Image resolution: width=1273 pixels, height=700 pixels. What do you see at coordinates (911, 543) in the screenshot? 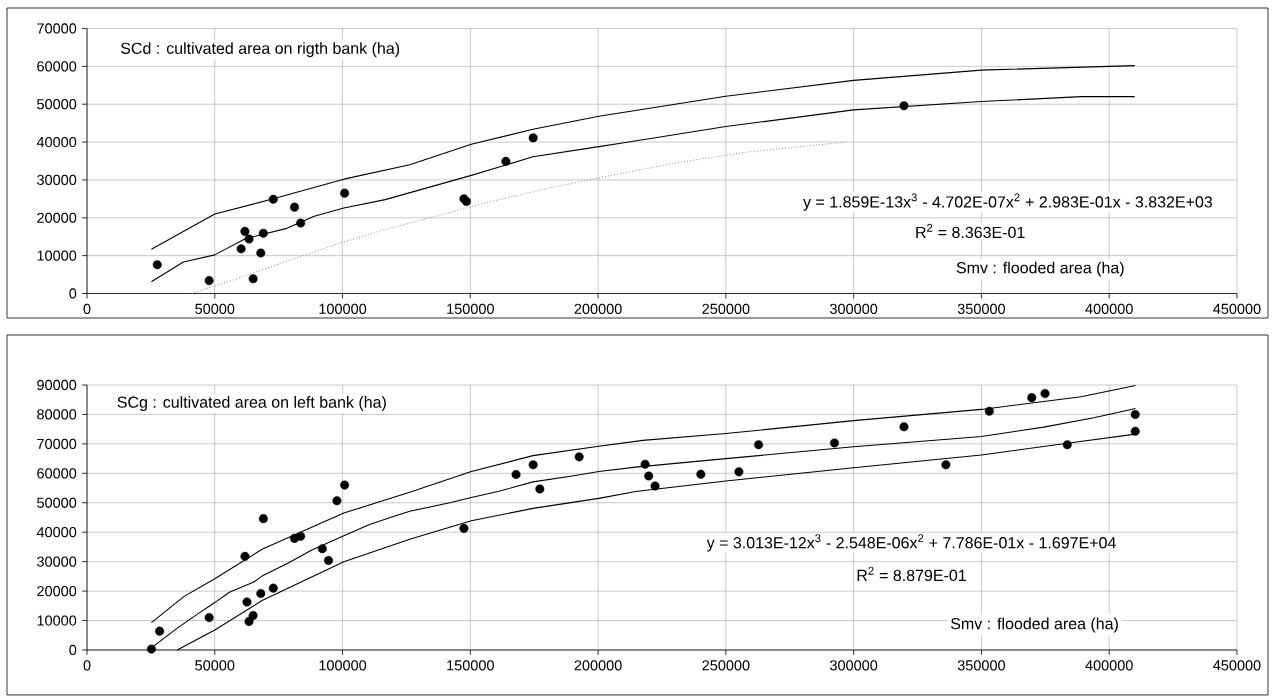
I see `annotation: y = 3.013E-12x$^{3}$ - 2.548E-06x$^{2}$ + 7.786E-01x - 1.697E+04` at bounding box center [911, 543].